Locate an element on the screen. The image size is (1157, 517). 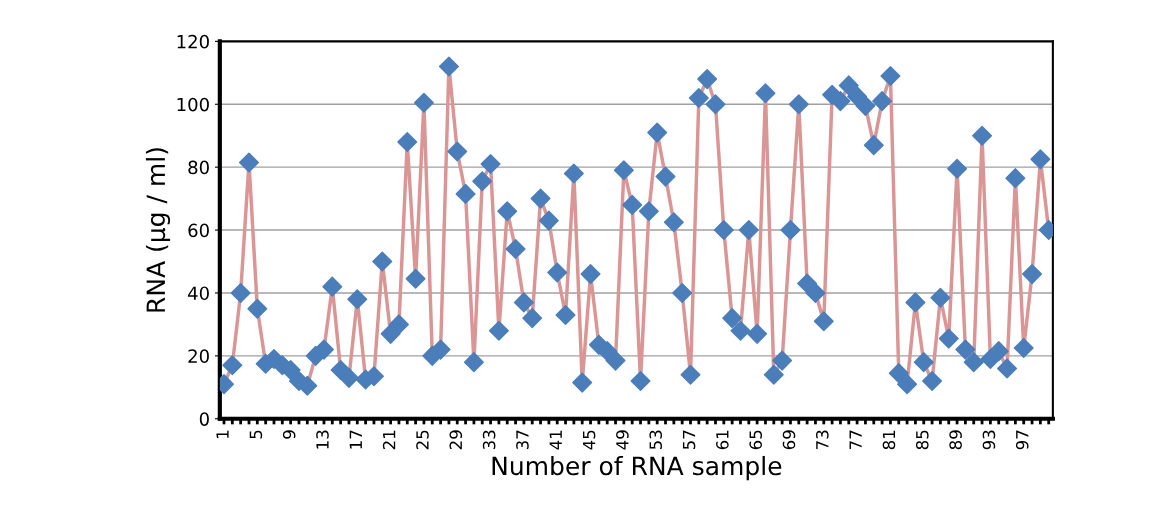
x-tick-label: 93 is located at coordinates (989, 440).